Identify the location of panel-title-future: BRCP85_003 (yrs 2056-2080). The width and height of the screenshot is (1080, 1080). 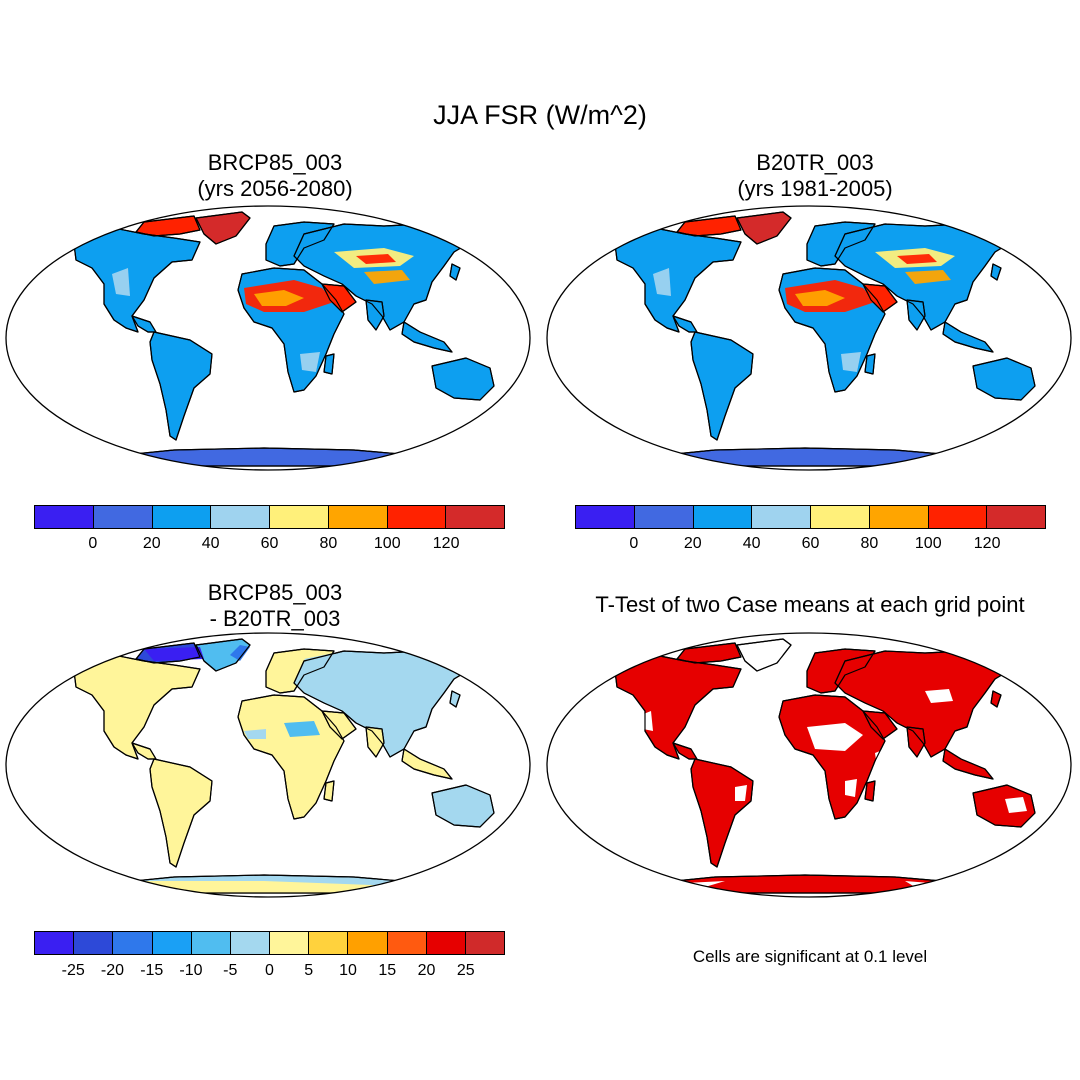
(275, 176).